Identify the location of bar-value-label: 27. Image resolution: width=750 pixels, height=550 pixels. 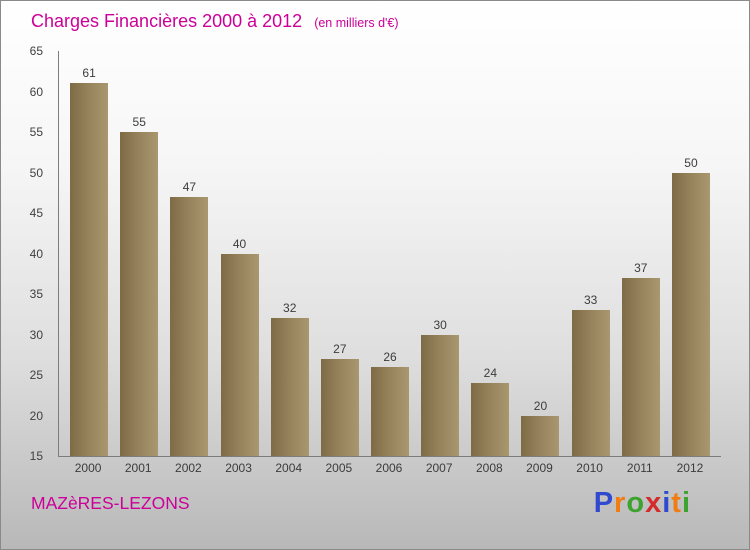
(340, 348).